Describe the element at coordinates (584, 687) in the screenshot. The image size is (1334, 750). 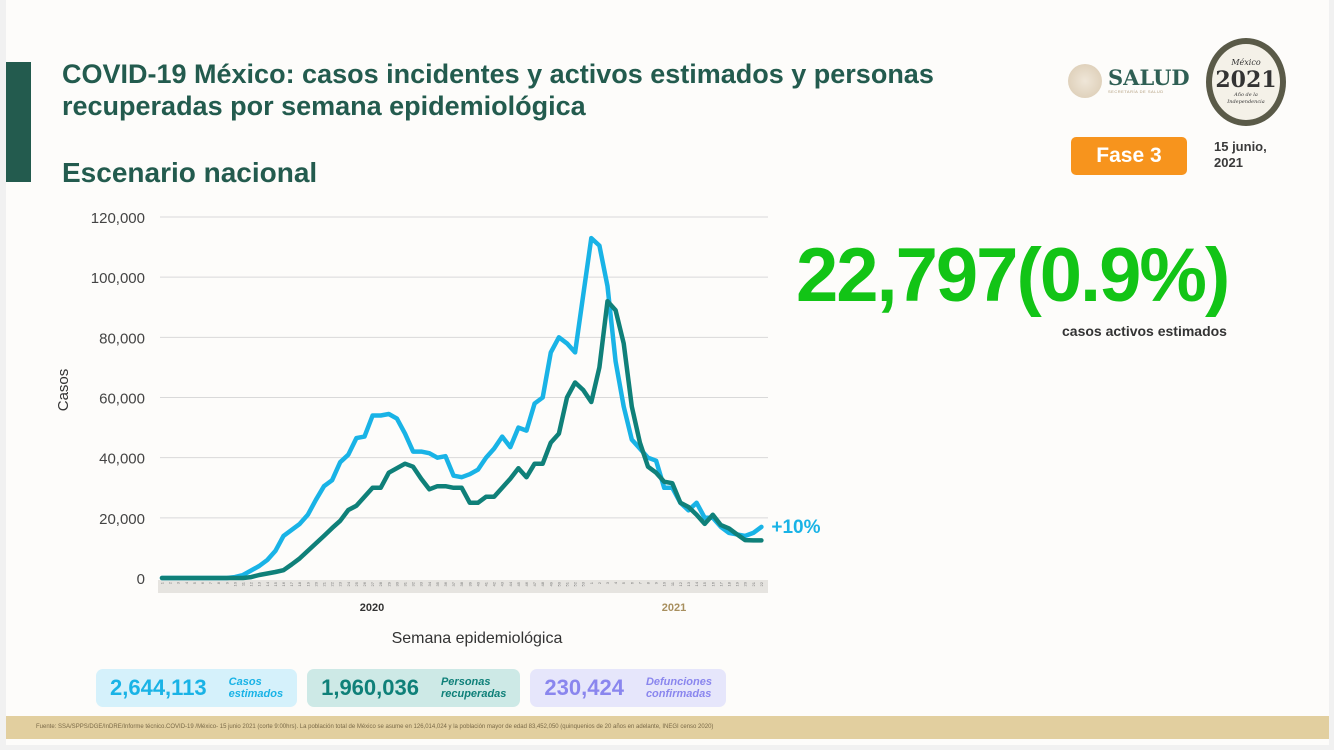
I see `card-value: 230,424` at that location.